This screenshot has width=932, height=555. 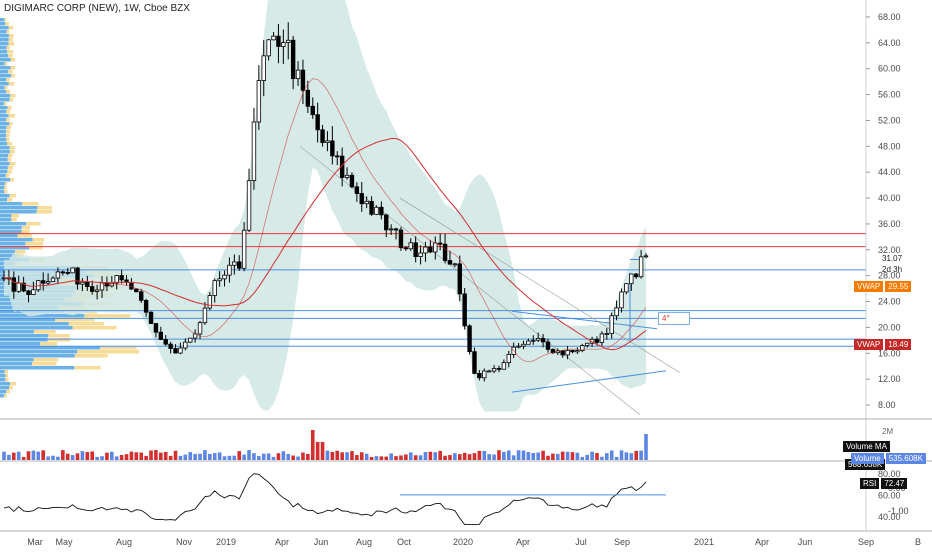 I want to click on time-tick-label: 2021, so click(x=704, y=542).